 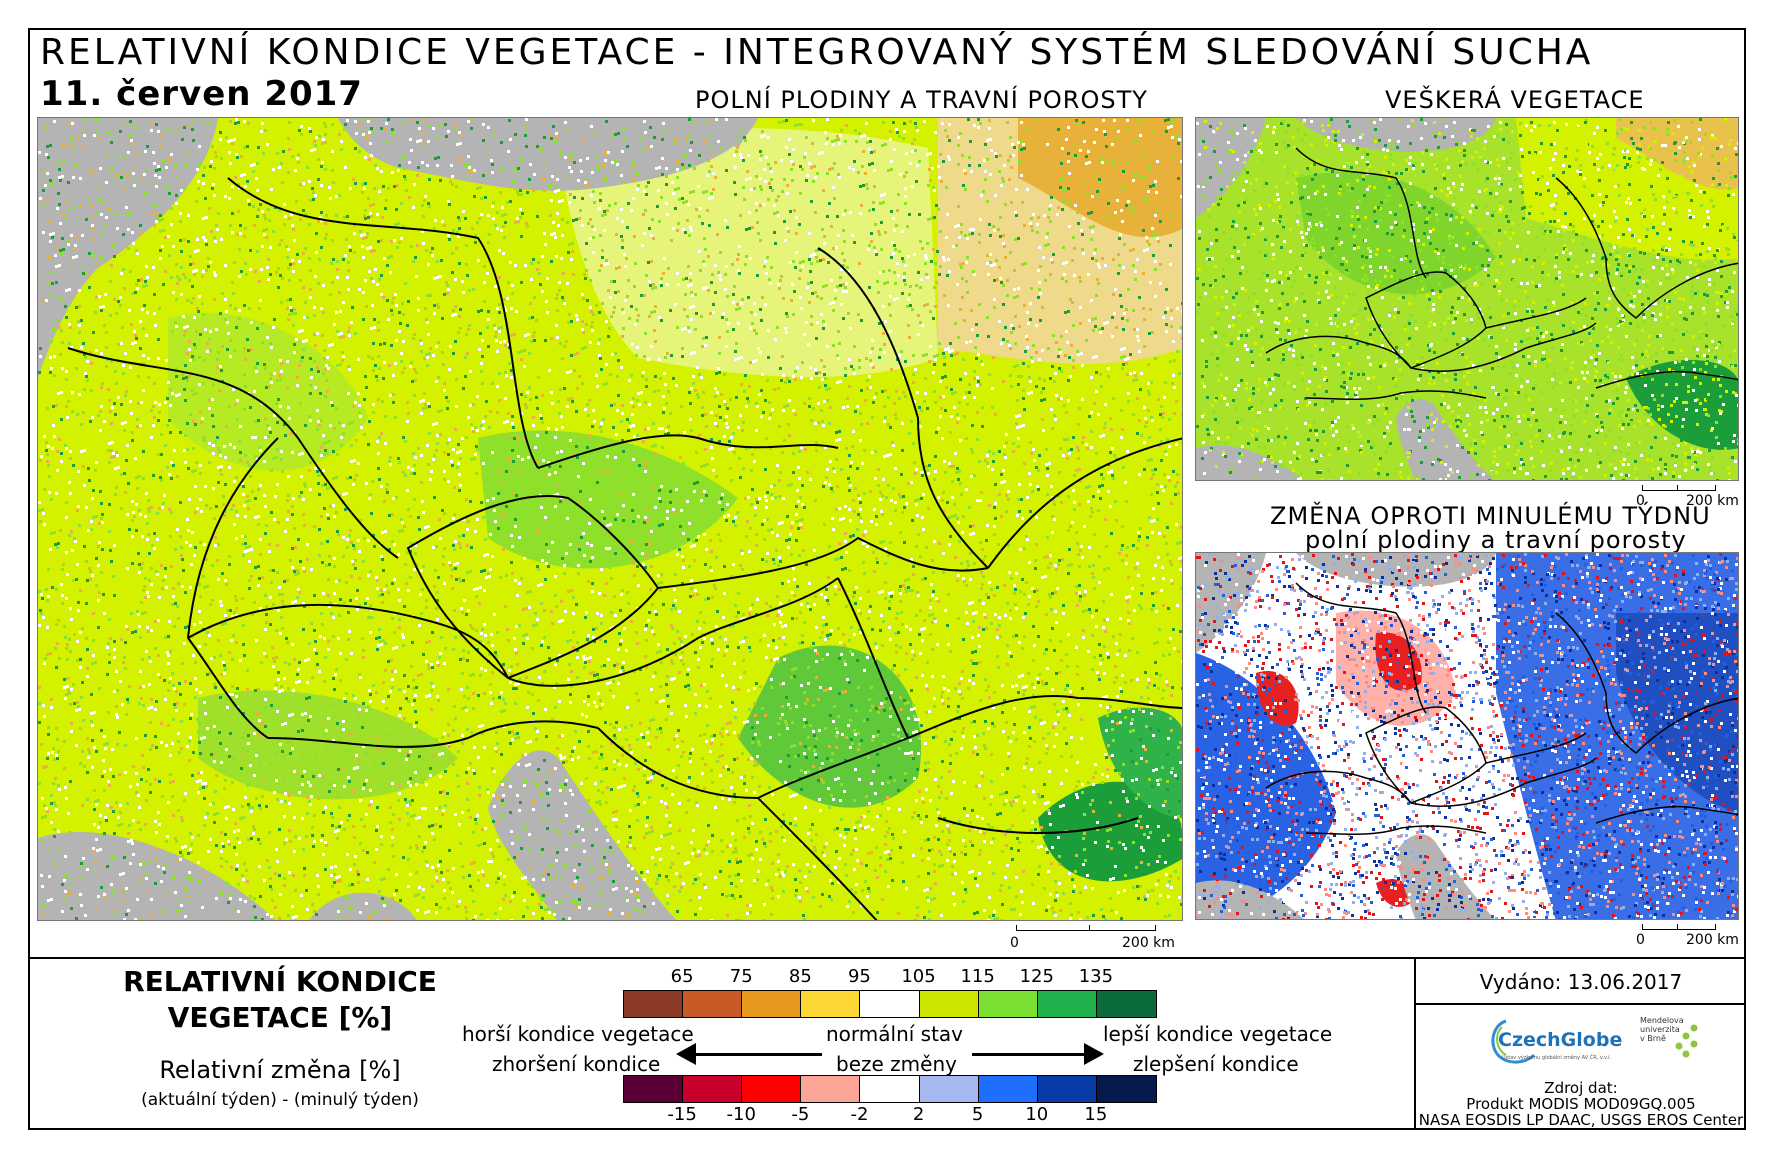 What do you see at coordinates (1036, 976) in the screenshot?
I see `condition-tick-6: 125` at bounding box center [1036, 976].